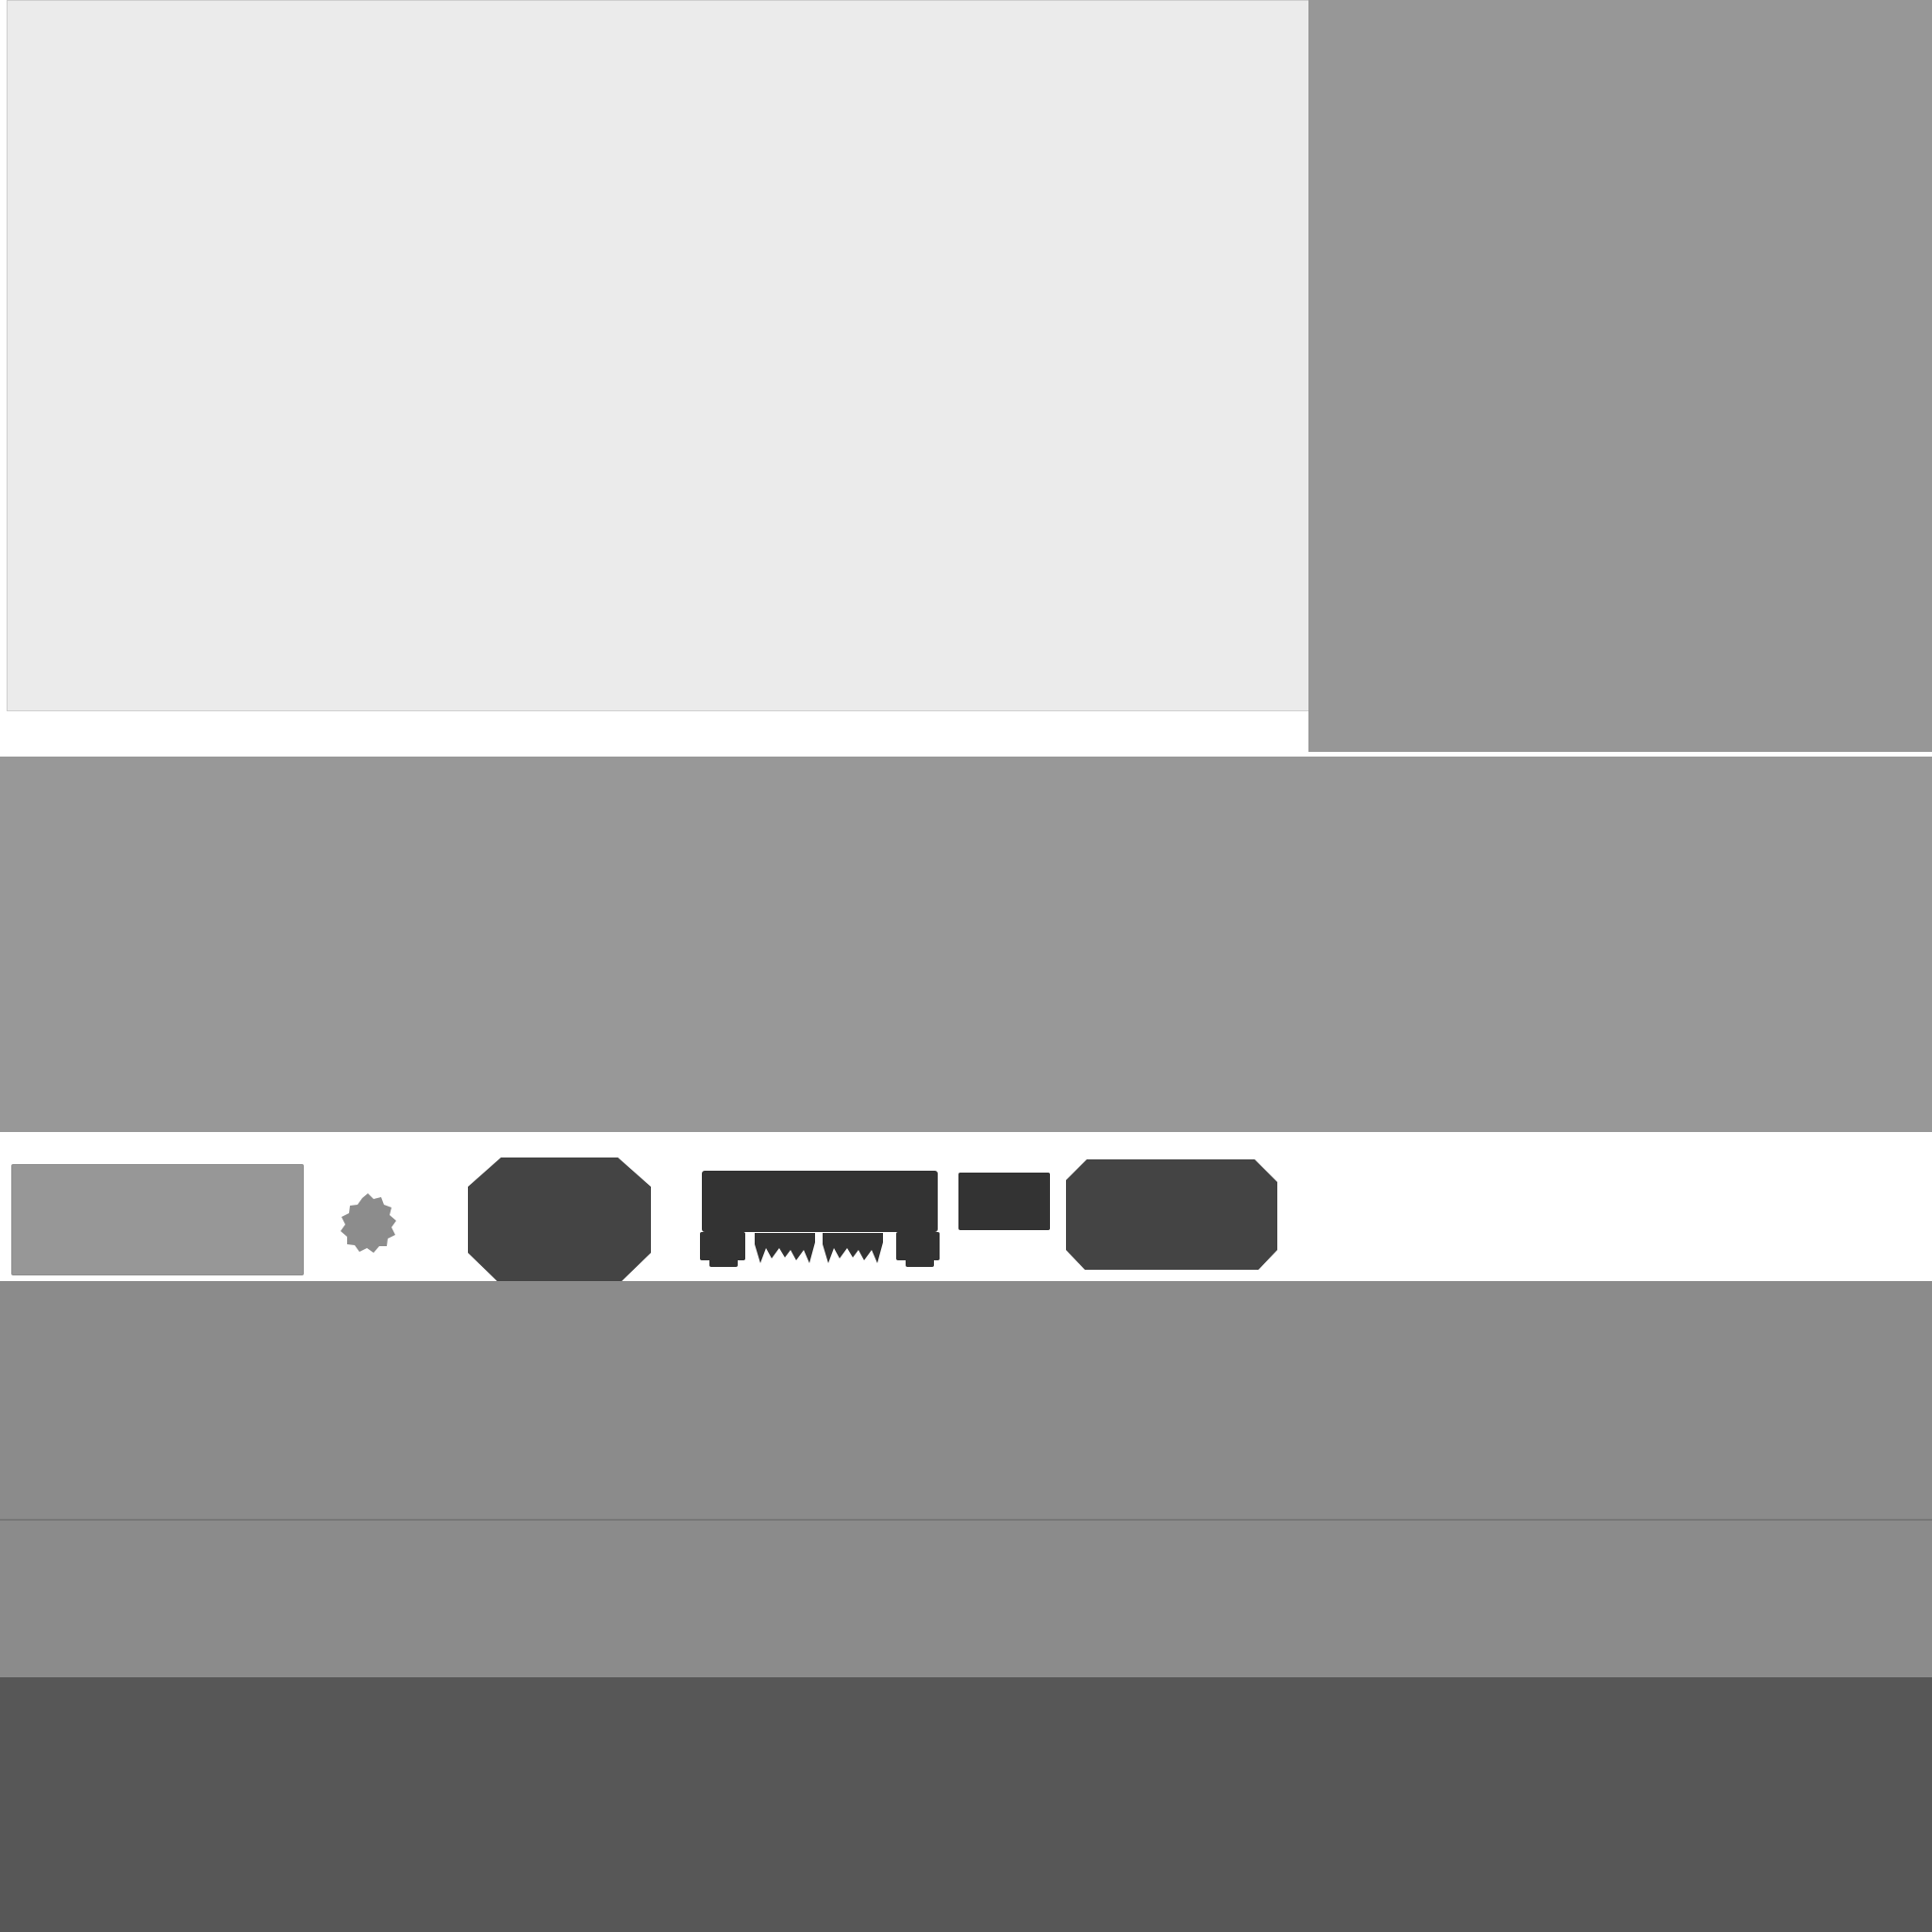 The height and width of the screenshot is (1932, 1932). I want to click on octagon-shape, so click(560, 1221).